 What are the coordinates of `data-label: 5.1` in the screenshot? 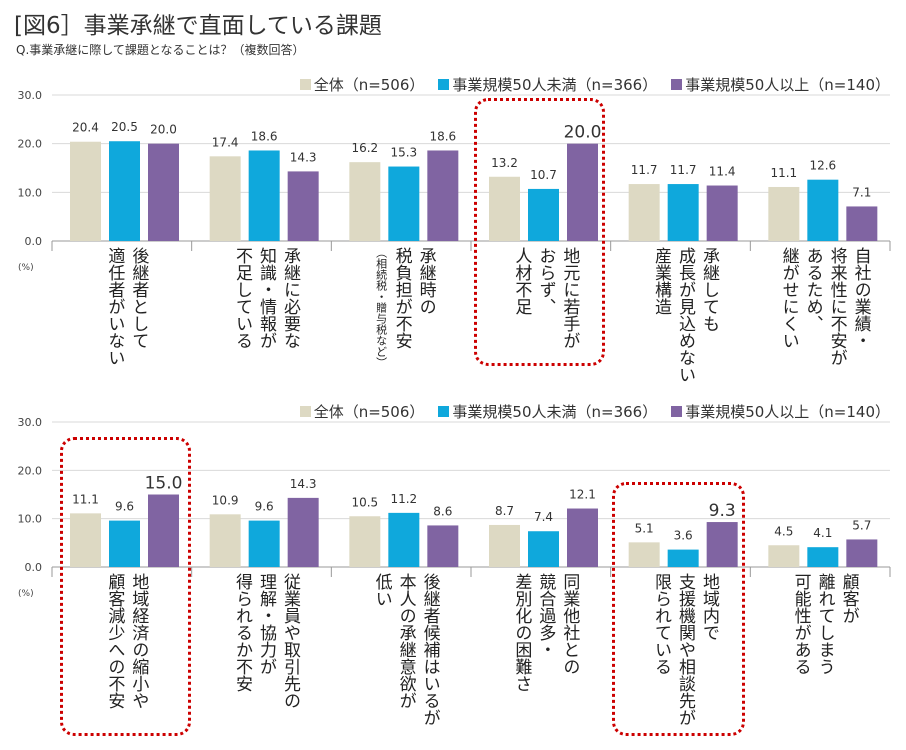 It's located at (644, 528).